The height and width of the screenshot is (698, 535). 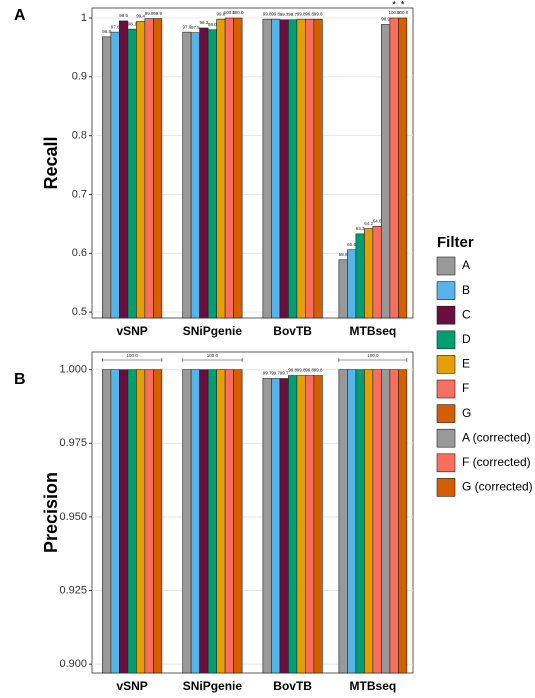 What do you see at coordinates (157, 13) in the screenshot?
I see `data-label: 99.9` at bounding box center [157, 13].